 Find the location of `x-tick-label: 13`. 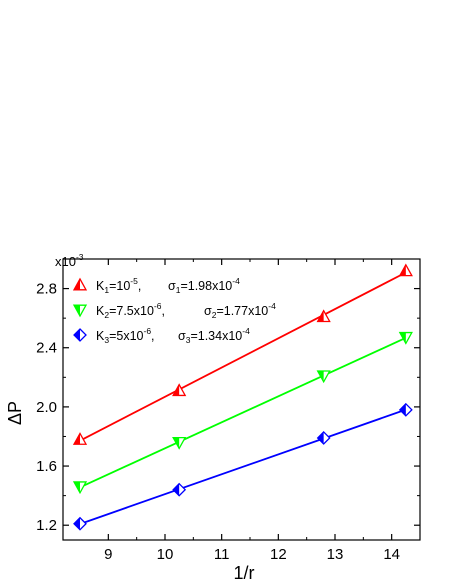

x-tick-label: 13 is located at coordinates (335, 554).